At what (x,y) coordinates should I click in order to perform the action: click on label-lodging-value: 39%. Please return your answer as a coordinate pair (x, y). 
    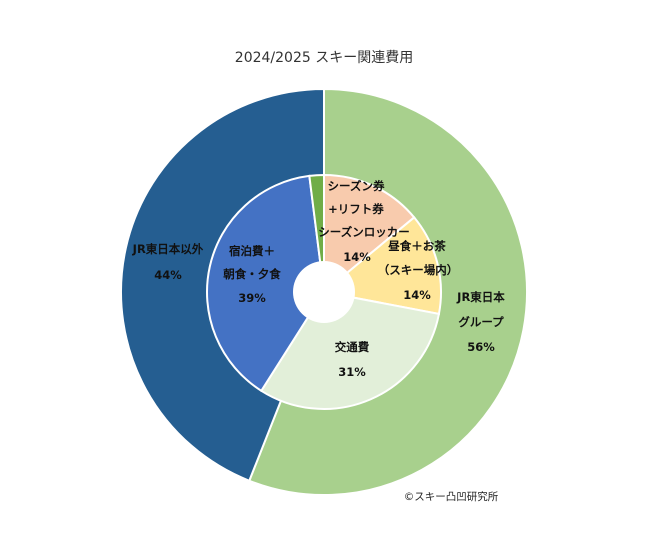
    Looking at the image, I should click on (252, 298).